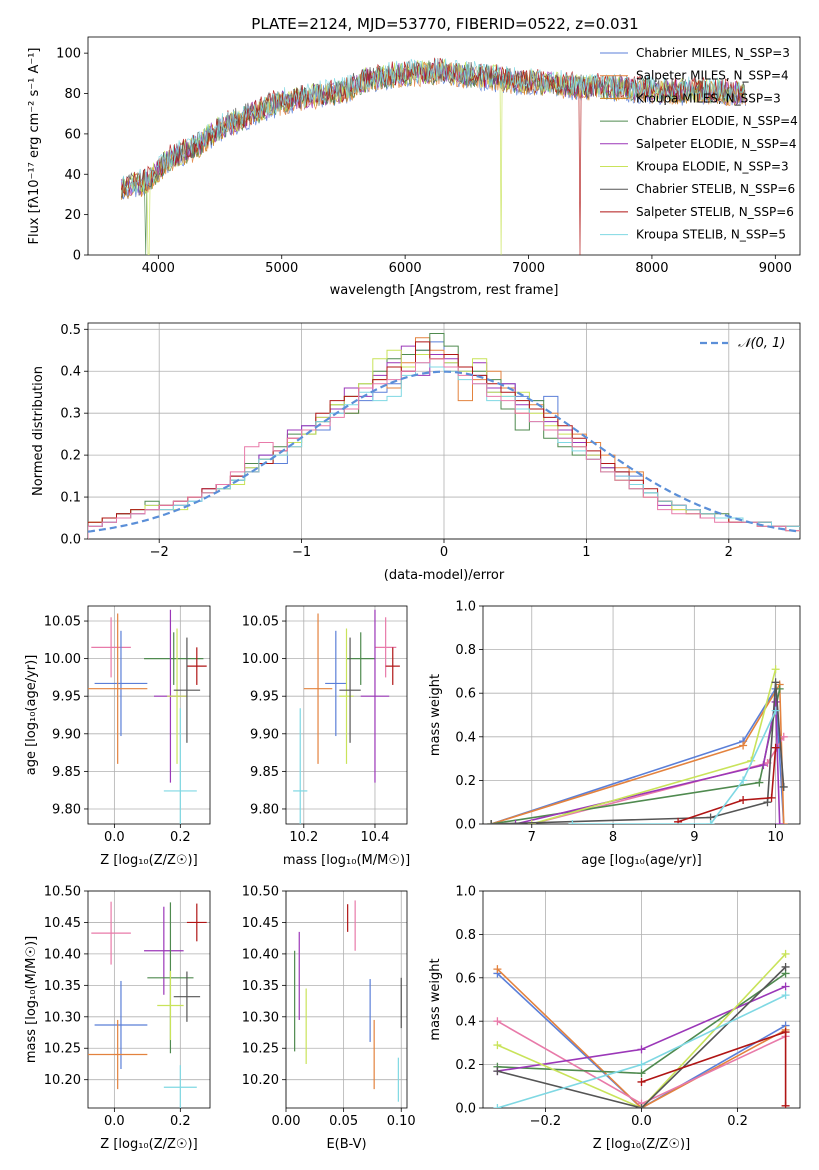  I want to click on spectrum-line, so click(433, 129).